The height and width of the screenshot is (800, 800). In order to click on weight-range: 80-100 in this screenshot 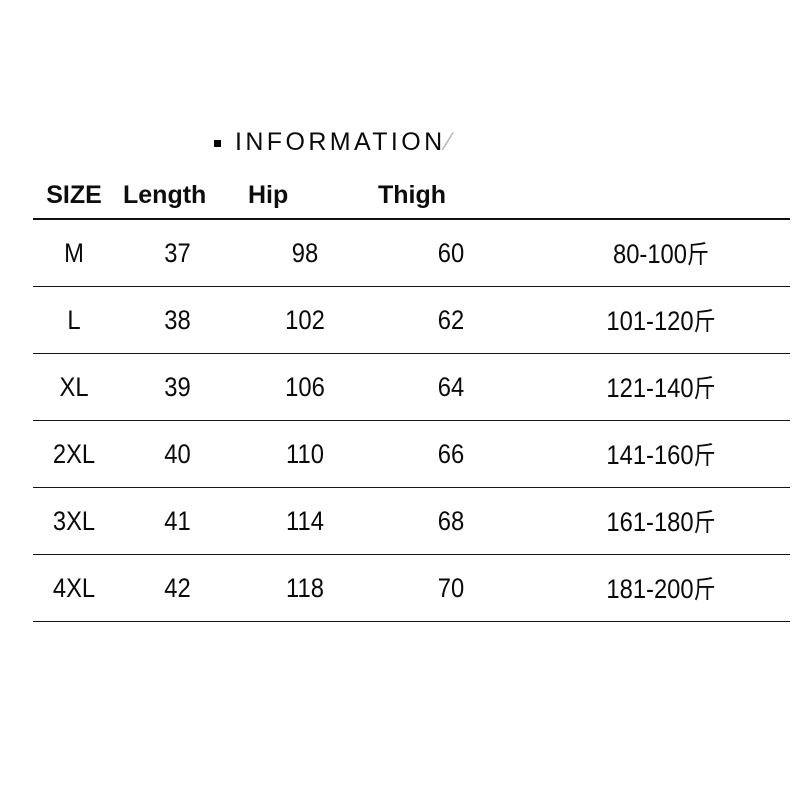, I will do `click(649, 254)`.